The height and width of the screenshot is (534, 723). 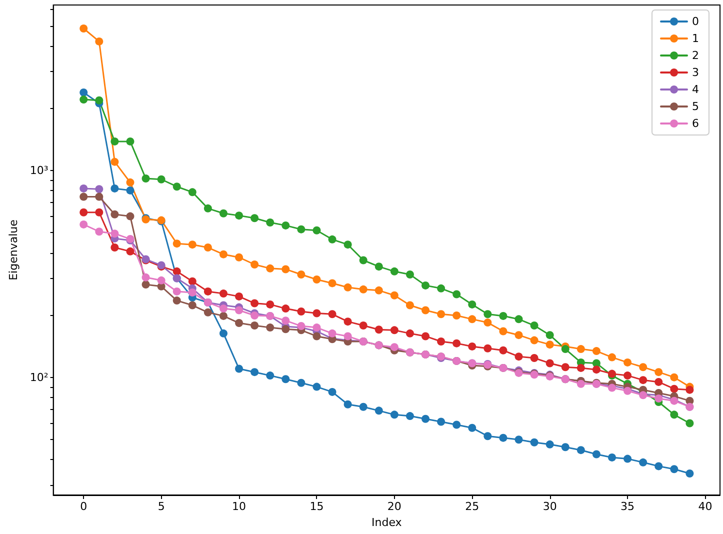 I want to click on x-tick-label: 40, so click(x=705, y=506).